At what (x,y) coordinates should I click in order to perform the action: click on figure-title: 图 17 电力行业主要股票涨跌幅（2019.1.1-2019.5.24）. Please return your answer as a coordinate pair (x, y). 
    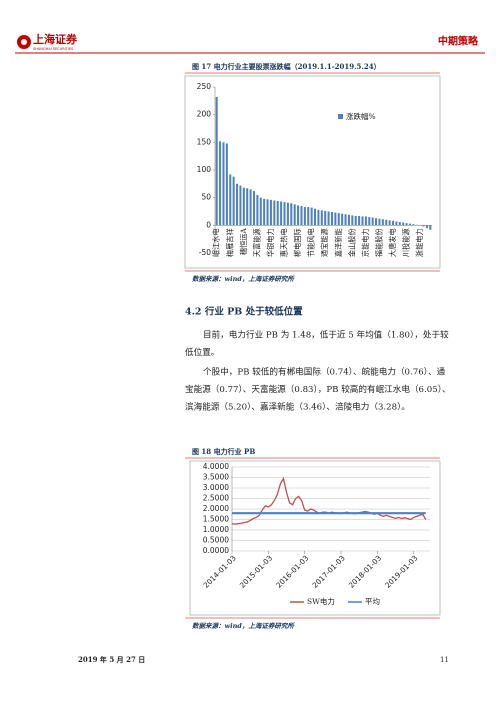
    Looking at the image, I should click on (286, 66).